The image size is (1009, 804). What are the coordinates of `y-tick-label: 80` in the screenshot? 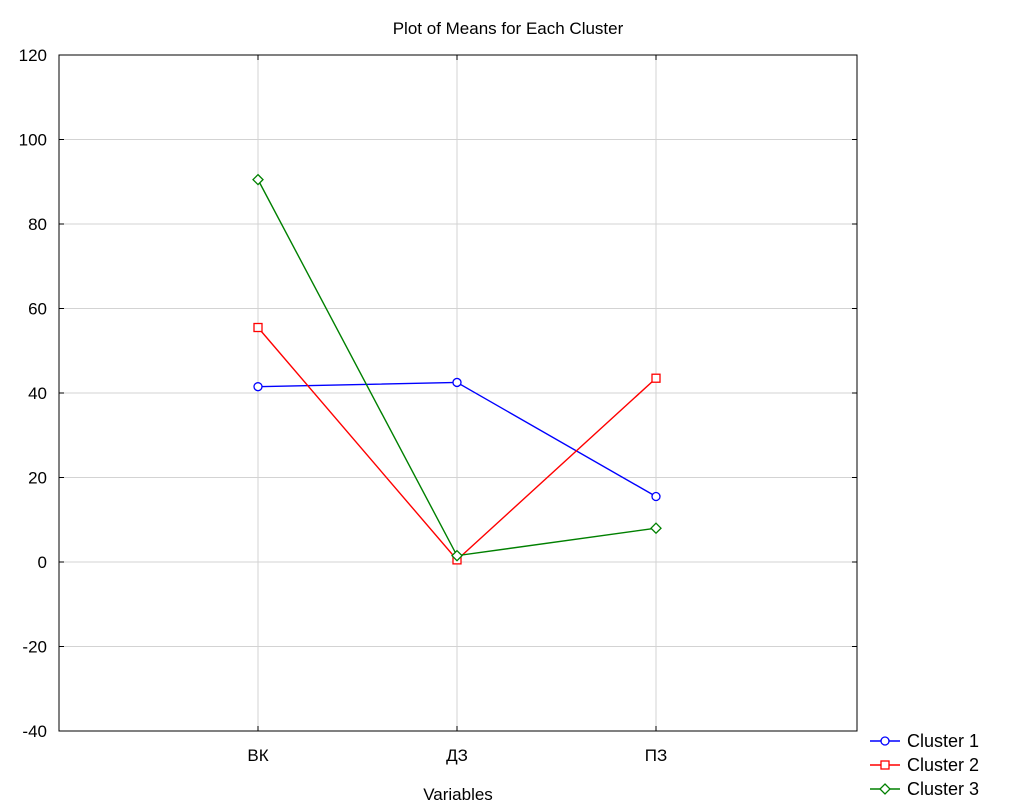 It's located at (37, 224).